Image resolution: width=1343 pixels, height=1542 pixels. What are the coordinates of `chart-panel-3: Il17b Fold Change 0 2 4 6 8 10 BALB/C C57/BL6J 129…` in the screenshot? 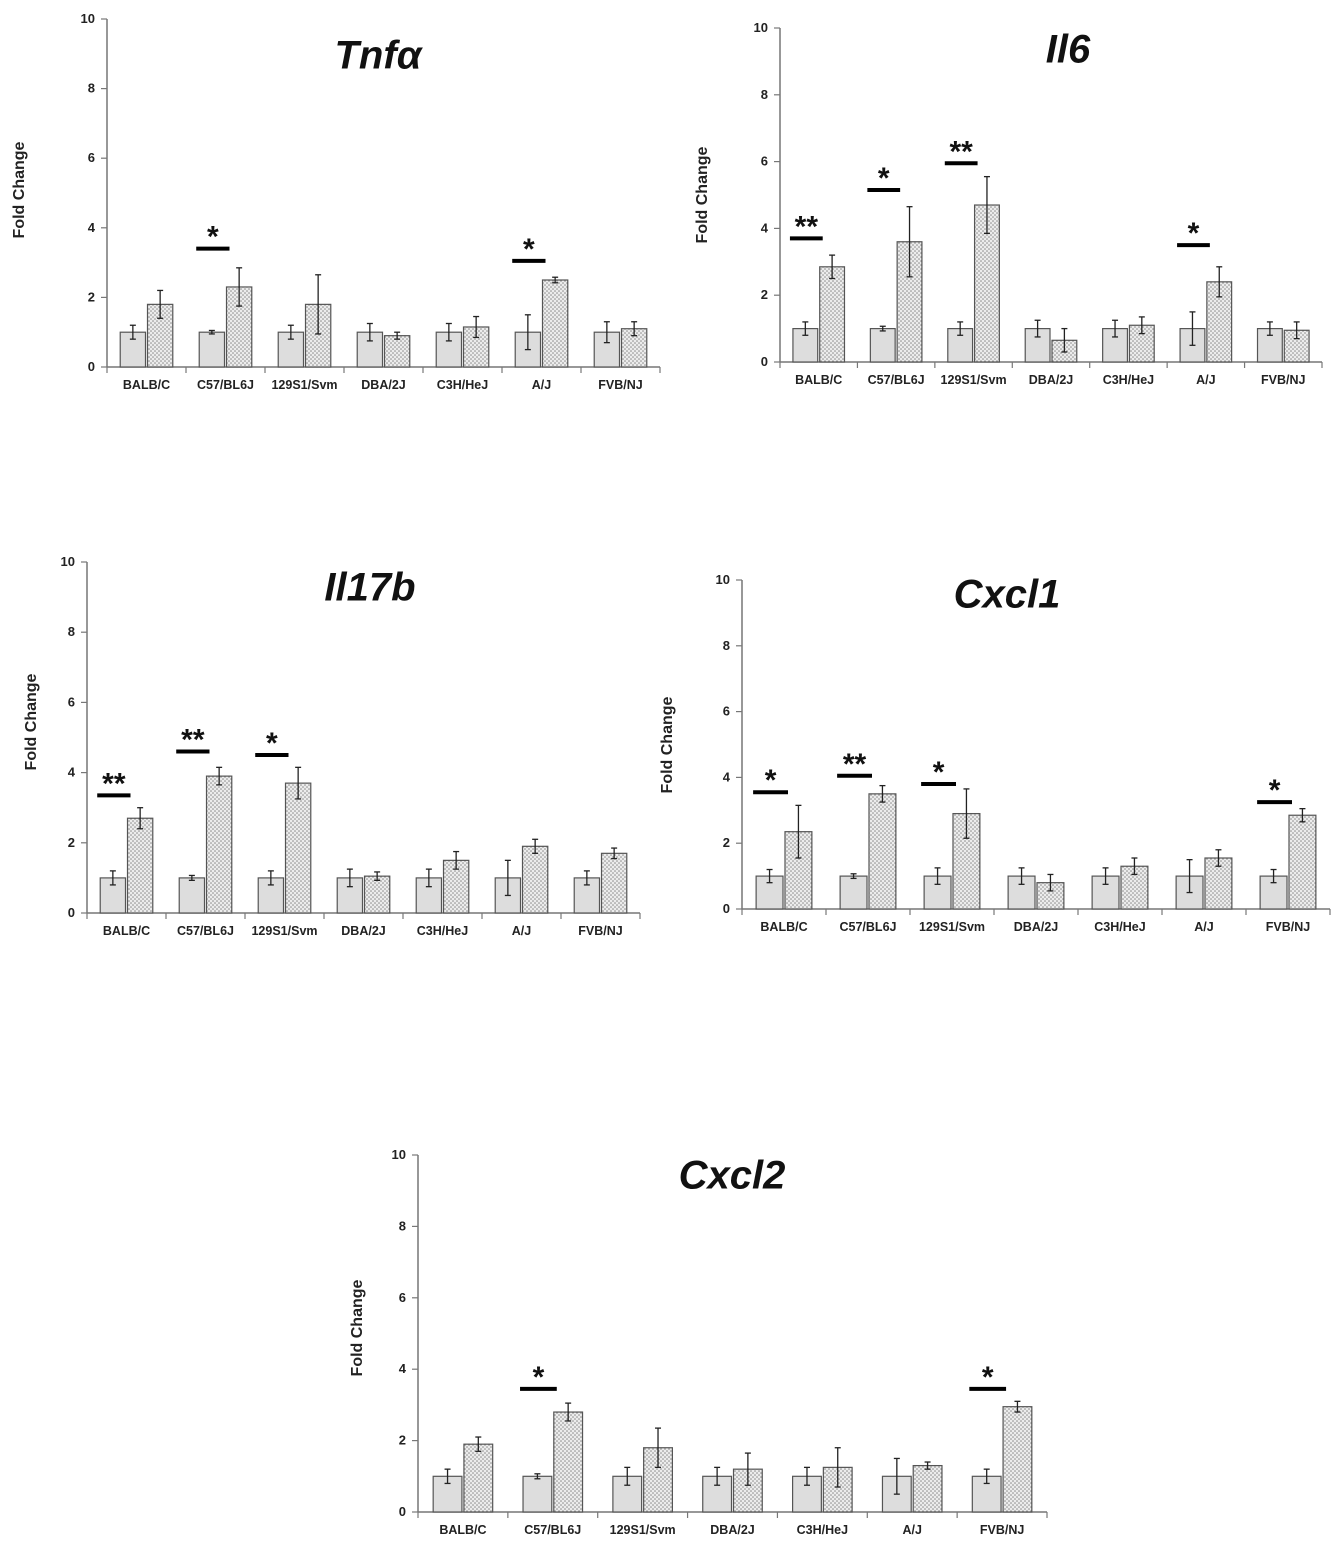 It's located at (332, 746).